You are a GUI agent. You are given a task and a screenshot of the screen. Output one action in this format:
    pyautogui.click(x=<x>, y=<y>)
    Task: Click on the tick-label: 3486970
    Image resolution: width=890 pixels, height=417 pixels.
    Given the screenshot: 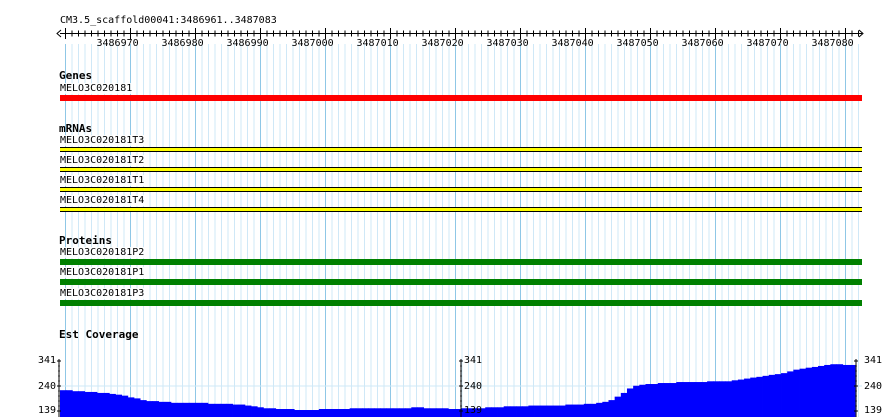 What is the action you would take?
    pyautogui.click(x=117, y=43)
    